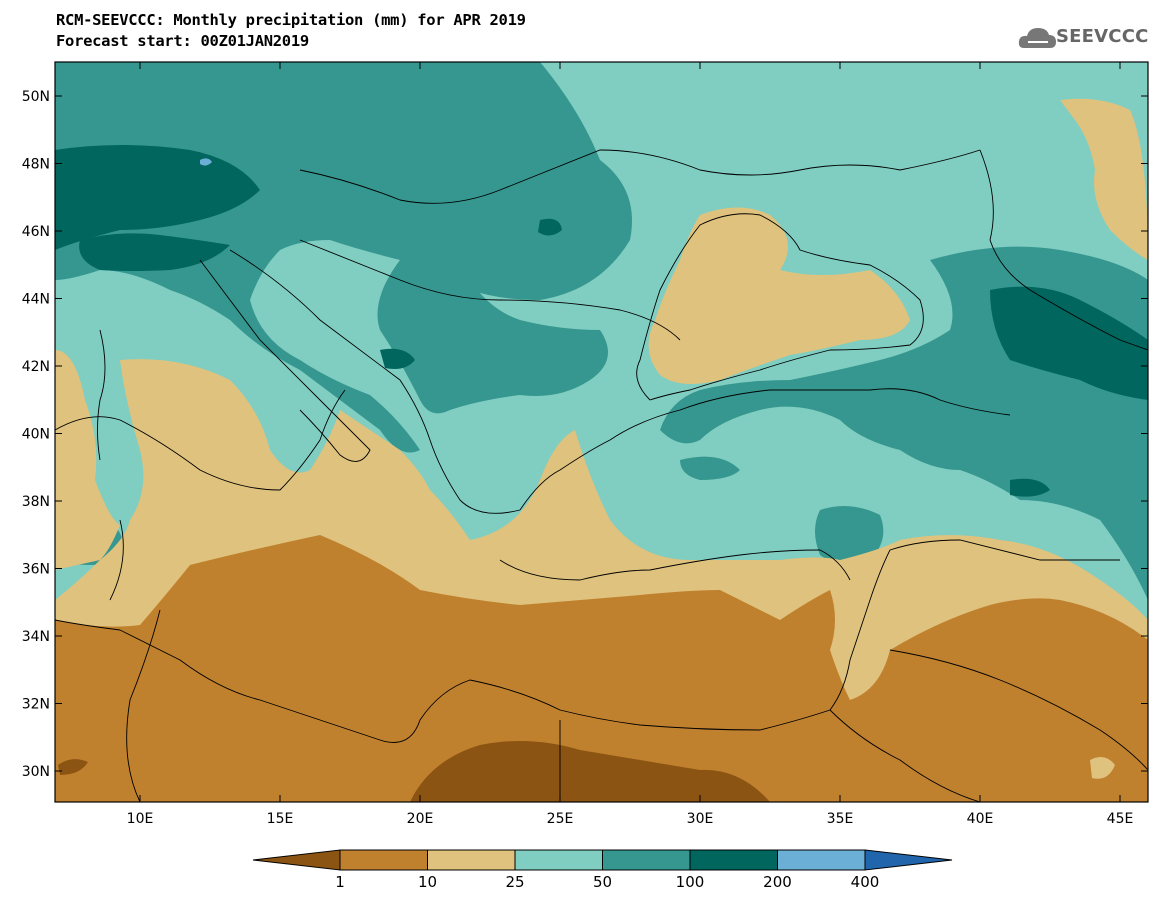 The height and width of the screenshot is (907, 1165). I want to click on logo-text: SEEVCCC, so click(1102, 36).